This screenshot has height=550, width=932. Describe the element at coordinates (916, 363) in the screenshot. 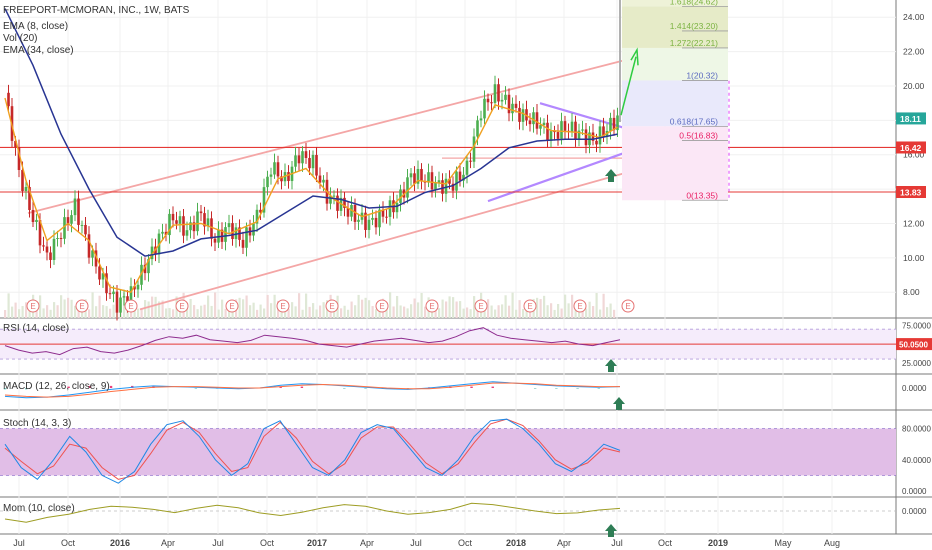

I see `rsi-tick-label: 25.0000` at that location.